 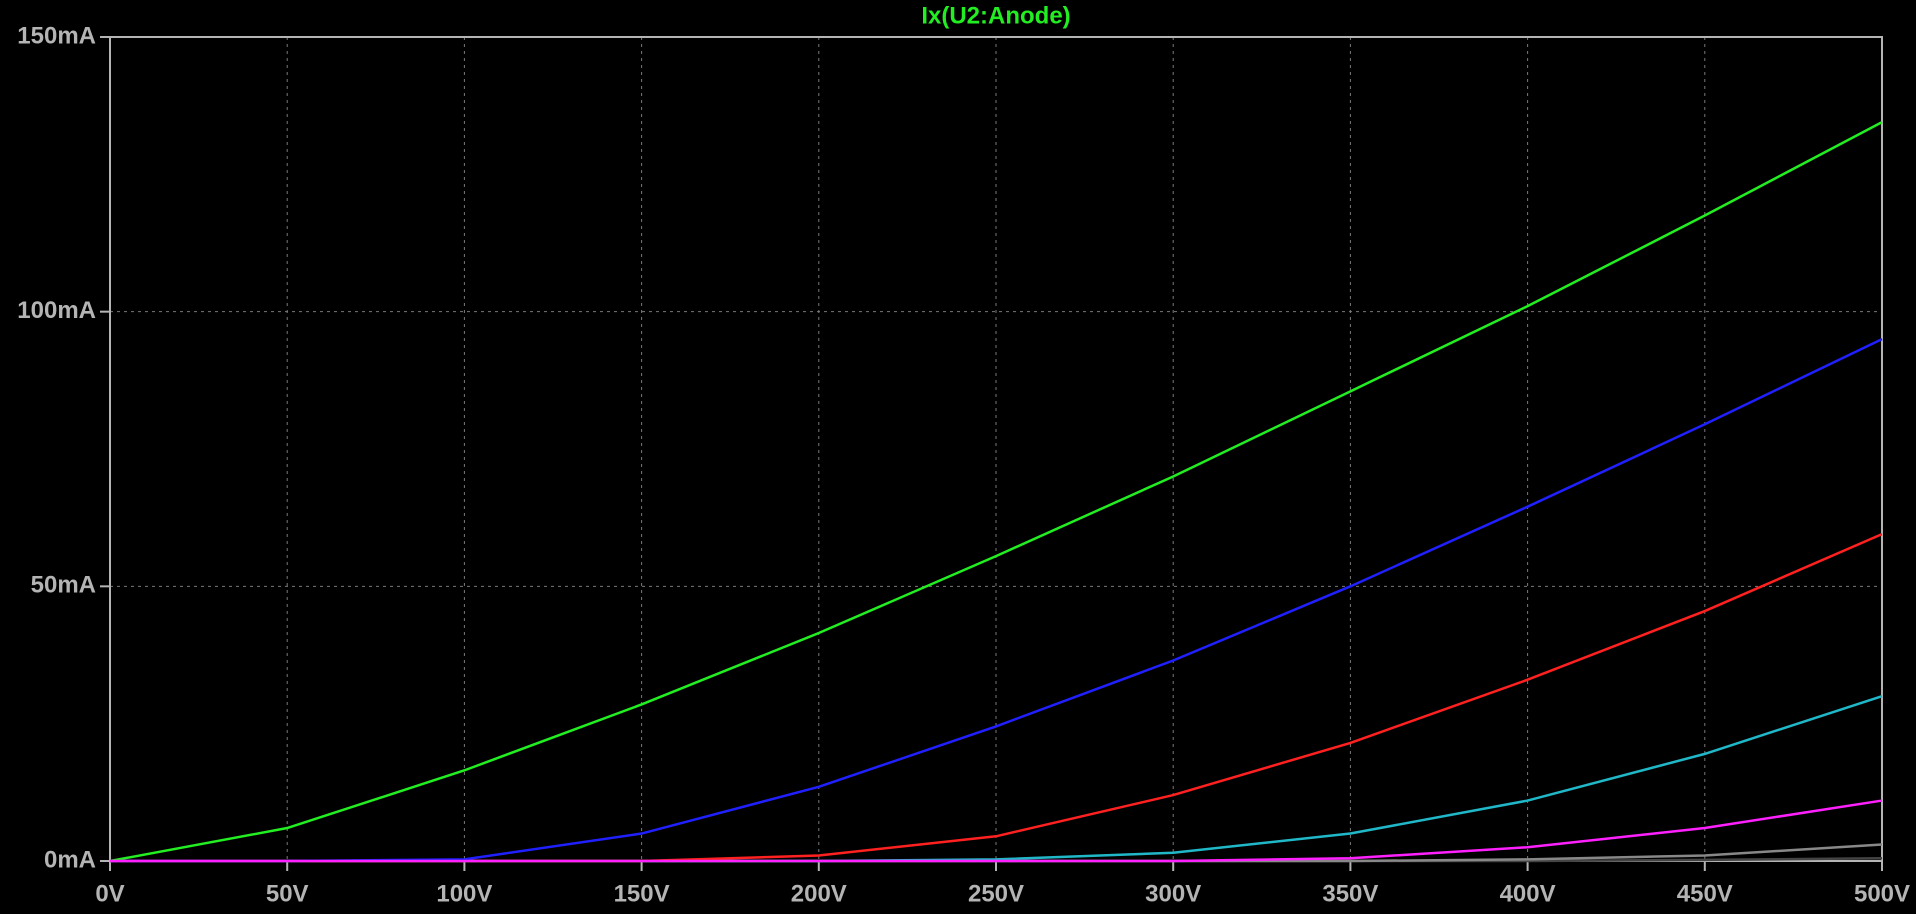 What do you see at coordinates (1528, 893) in the screenshot?
I see `x-tick-label: 400V` at bounding box center [1528, 893].